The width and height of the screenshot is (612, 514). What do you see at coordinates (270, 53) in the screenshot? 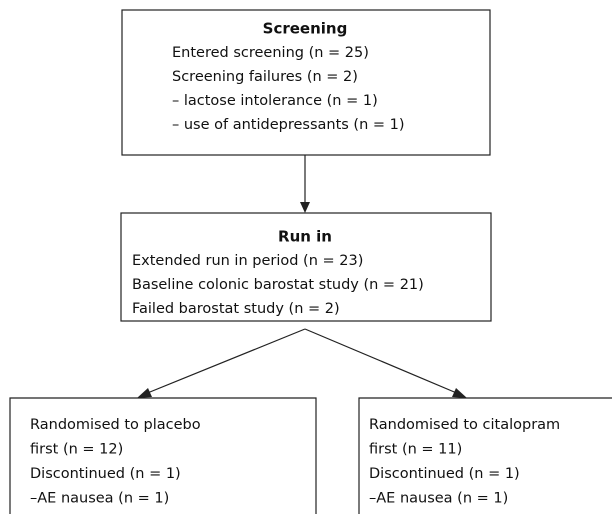
I see `node-line: Entered screening (n = 25)` at bounding box center [270, 53].